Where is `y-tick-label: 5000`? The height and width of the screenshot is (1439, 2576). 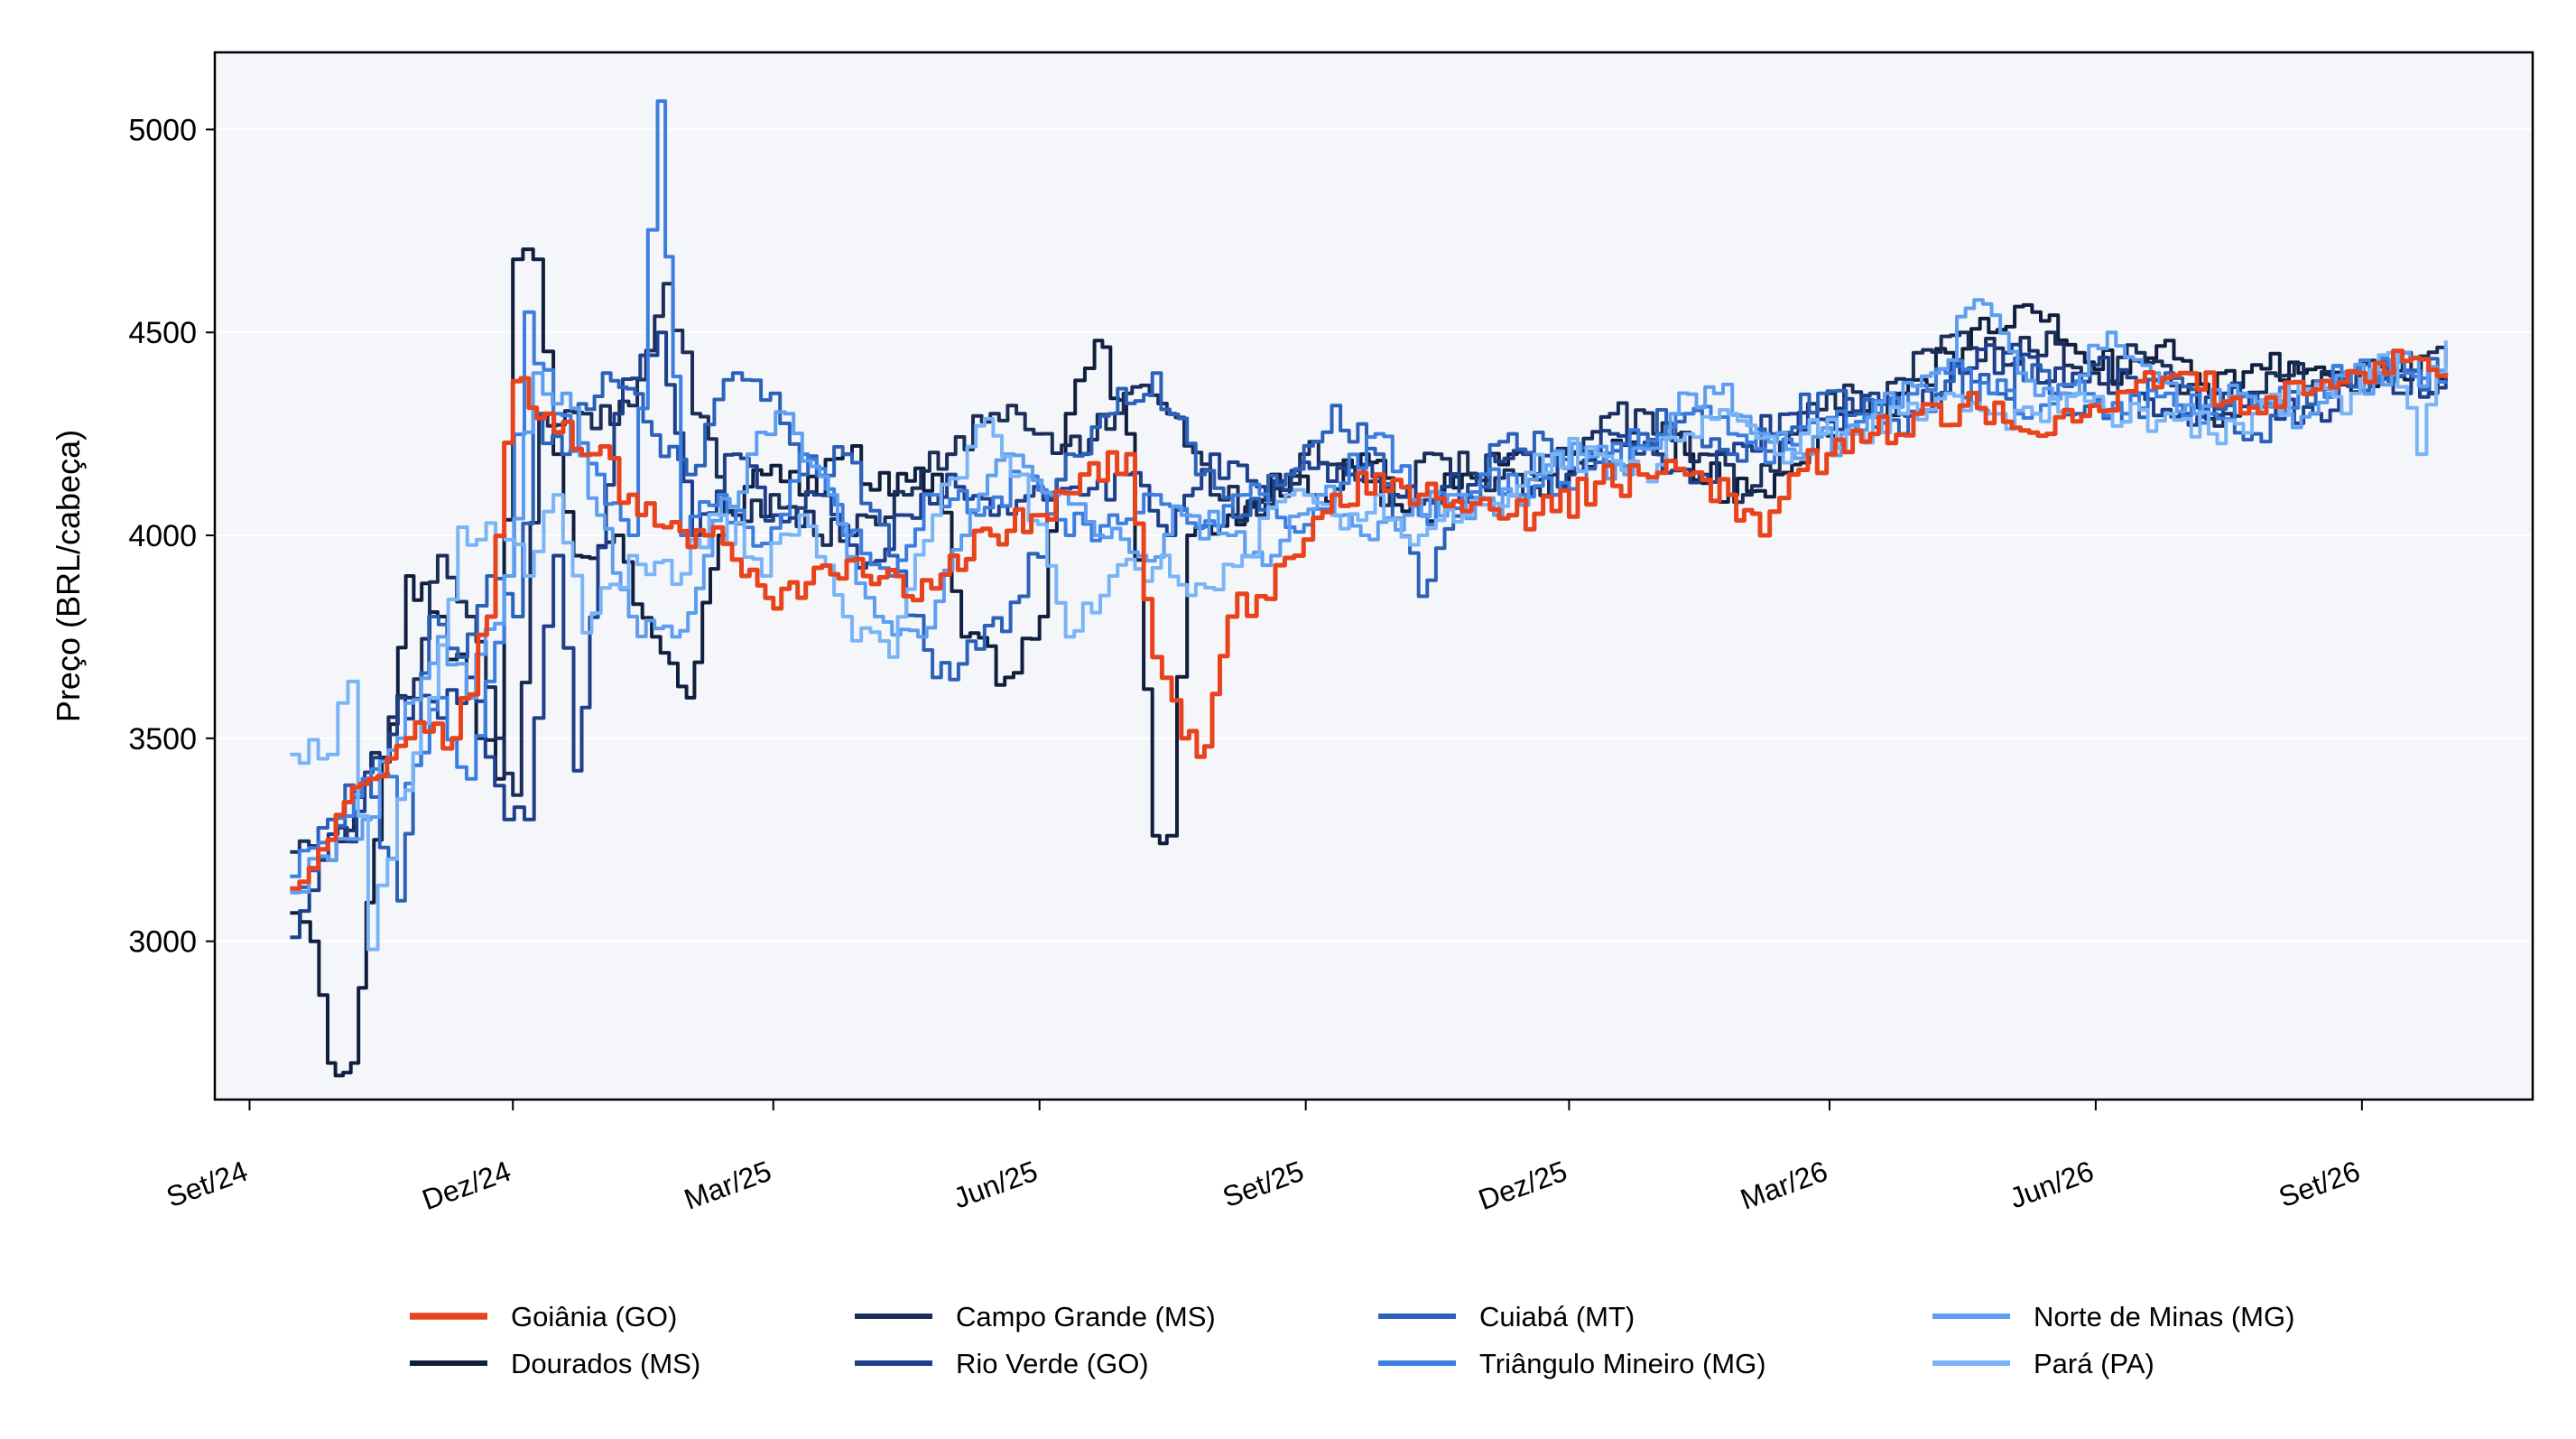 y-tick-label: 5000 is located at coordinates (162, 130).